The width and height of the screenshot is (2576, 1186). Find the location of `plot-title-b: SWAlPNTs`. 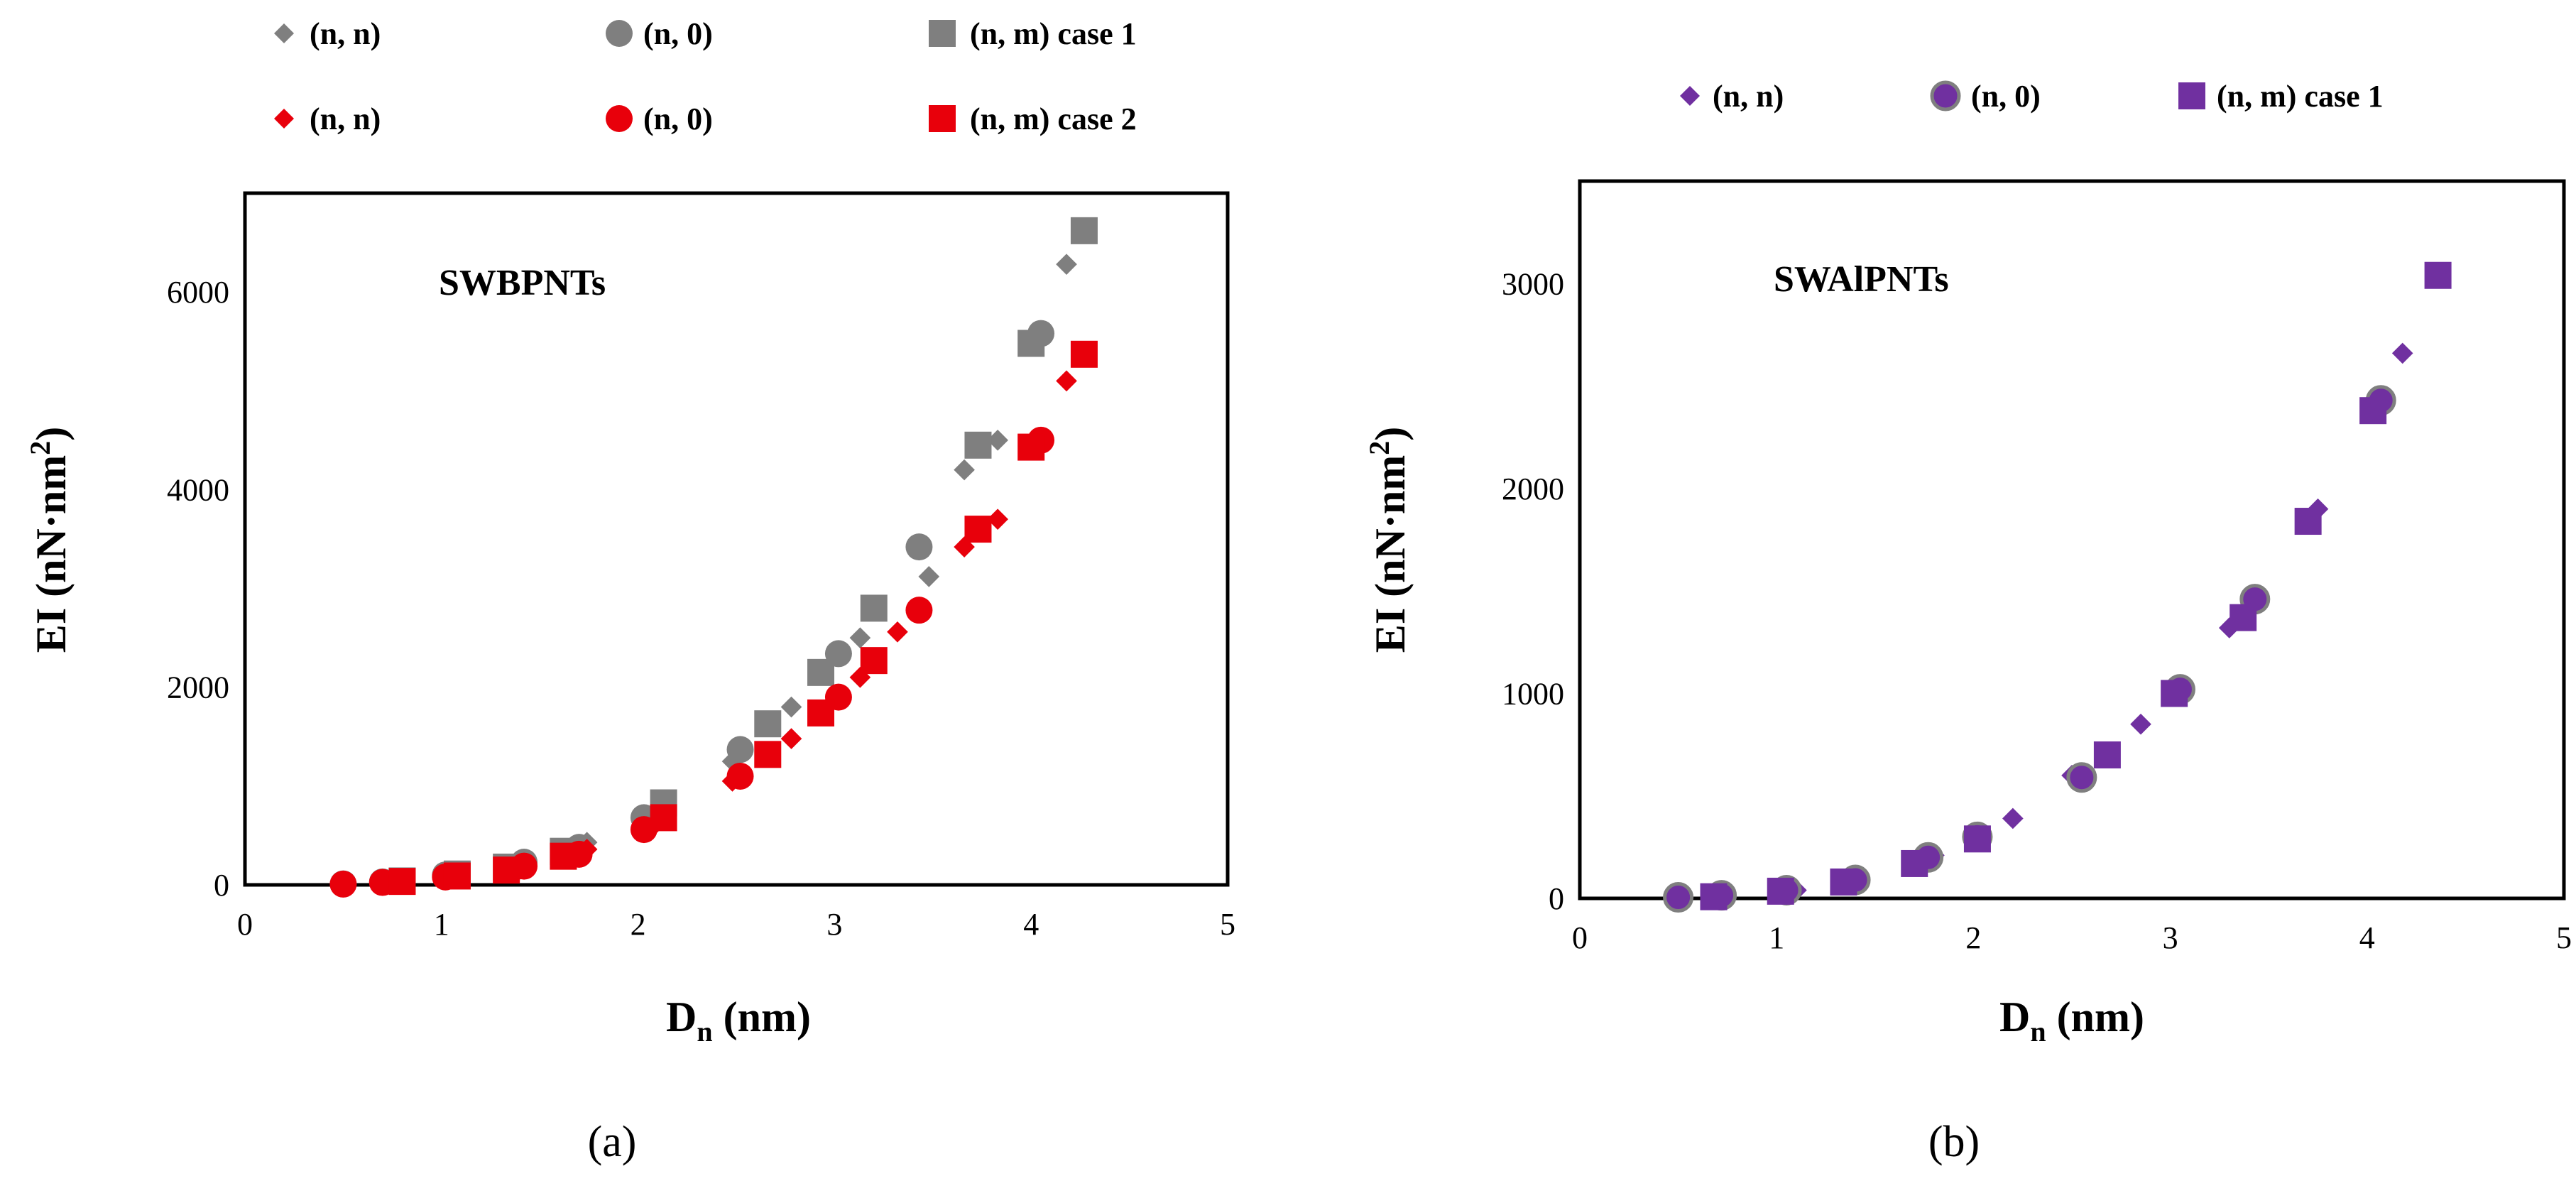

plot-title-b: SWAlPNTs is located at coordinates (1861, 279).